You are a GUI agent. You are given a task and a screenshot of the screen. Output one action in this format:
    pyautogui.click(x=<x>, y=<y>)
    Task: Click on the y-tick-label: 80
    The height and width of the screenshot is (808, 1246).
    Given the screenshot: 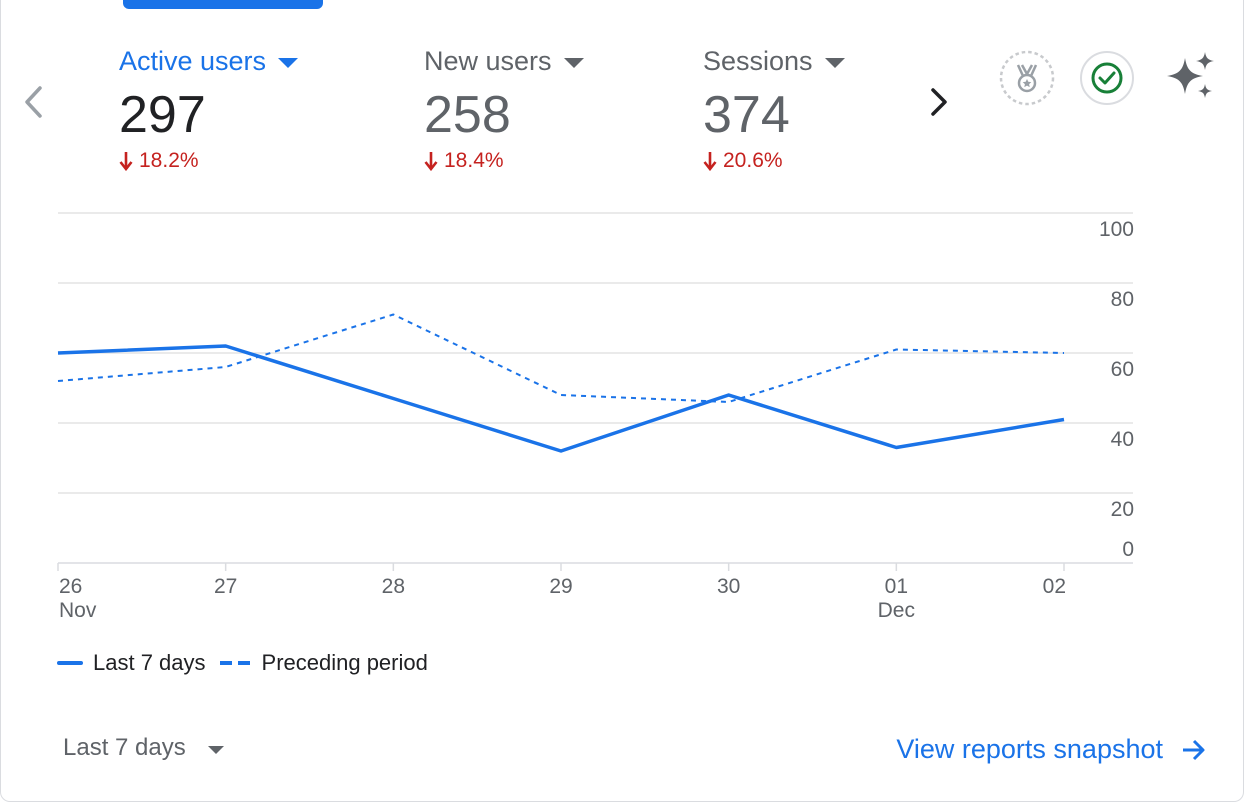 What is the action you would take?
    pyautogui.click(x=1122, y=299)
    